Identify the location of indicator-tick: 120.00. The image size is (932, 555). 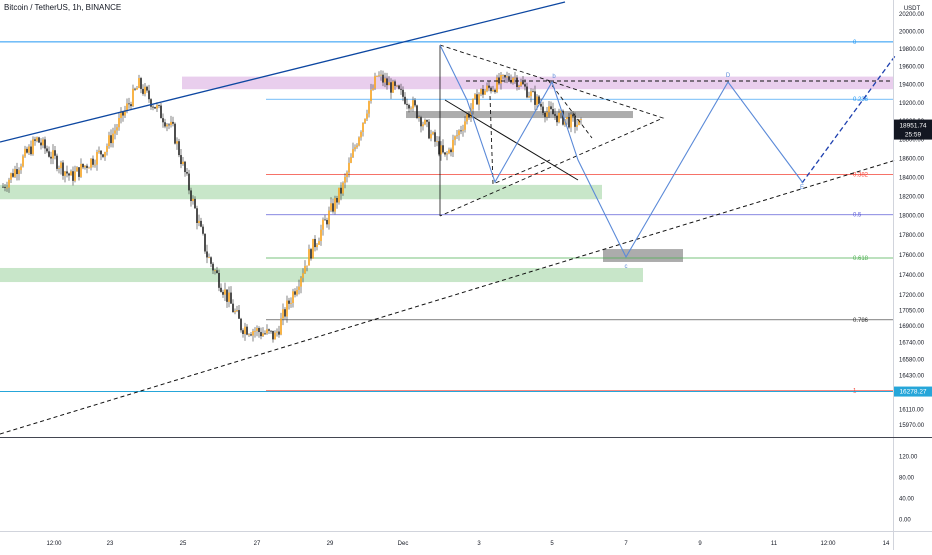
(908, 458).